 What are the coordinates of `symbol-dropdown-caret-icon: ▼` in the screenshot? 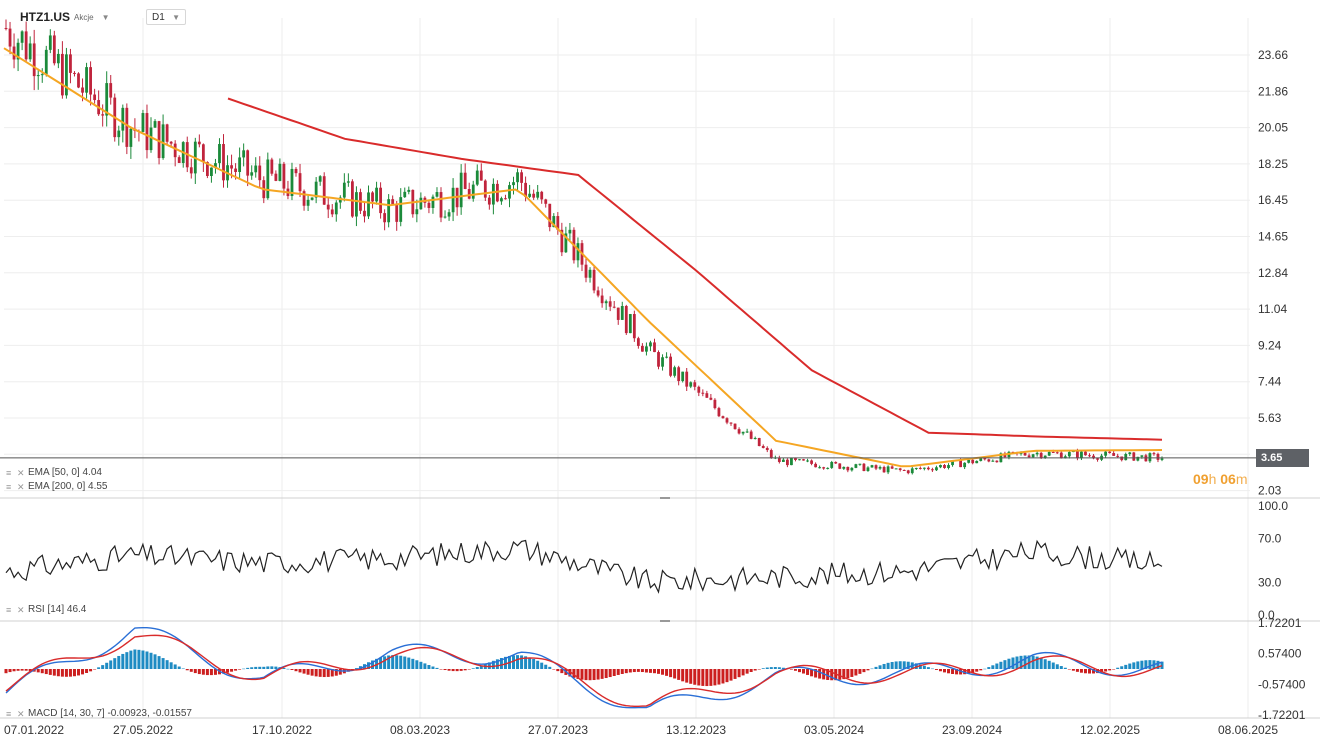 It's located at (105, 17).